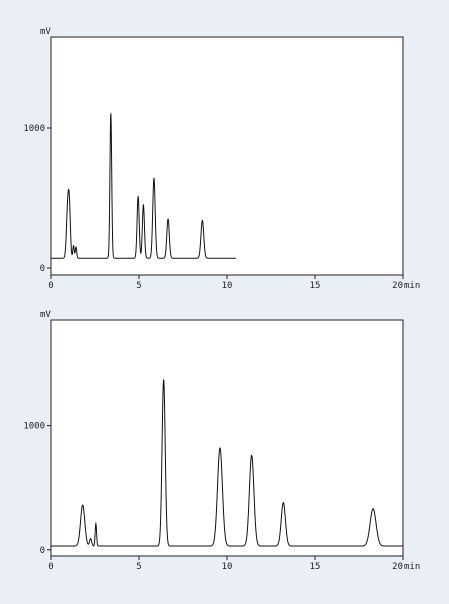 The height and width of the screenshot is (604, 449). I want to click on panel-1-y-tick-label-0: 0, so click(42, 269).